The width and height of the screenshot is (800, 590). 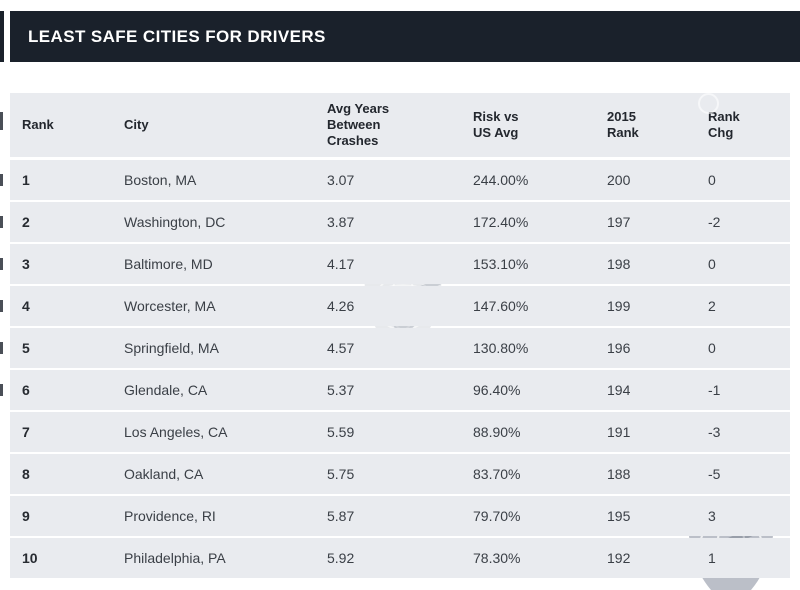 I want to click on faint-globe-artifact, so click(x=708, y=103).